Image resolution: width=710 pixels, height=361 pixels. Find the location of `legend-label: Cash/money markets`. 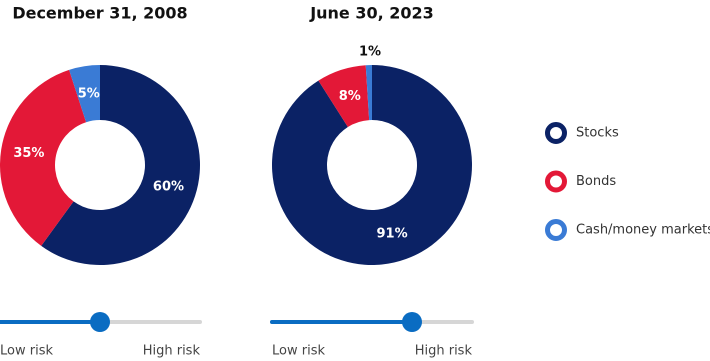

legend-label: Cash/money markets is located at coordinates (643, 230).